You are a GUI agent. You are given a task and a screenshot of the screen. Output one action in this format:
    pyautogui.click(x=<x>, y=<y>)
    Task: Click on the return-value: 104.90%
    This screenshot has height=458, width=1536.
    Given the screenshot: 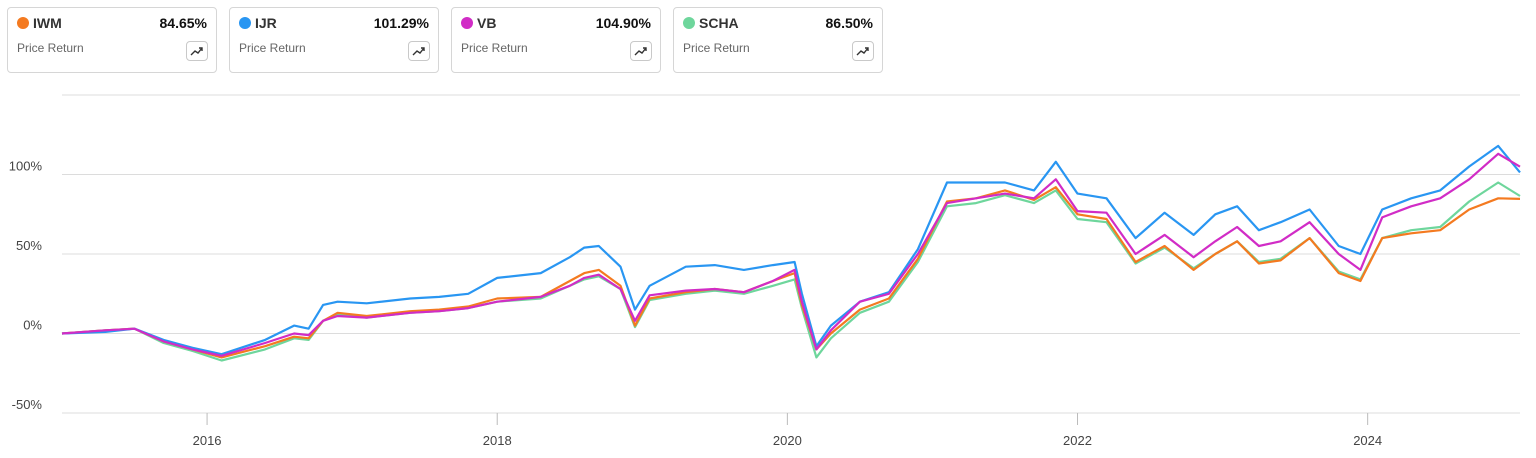 What is the action you would take?
    pyautogui.click(x=623, y=23)
    